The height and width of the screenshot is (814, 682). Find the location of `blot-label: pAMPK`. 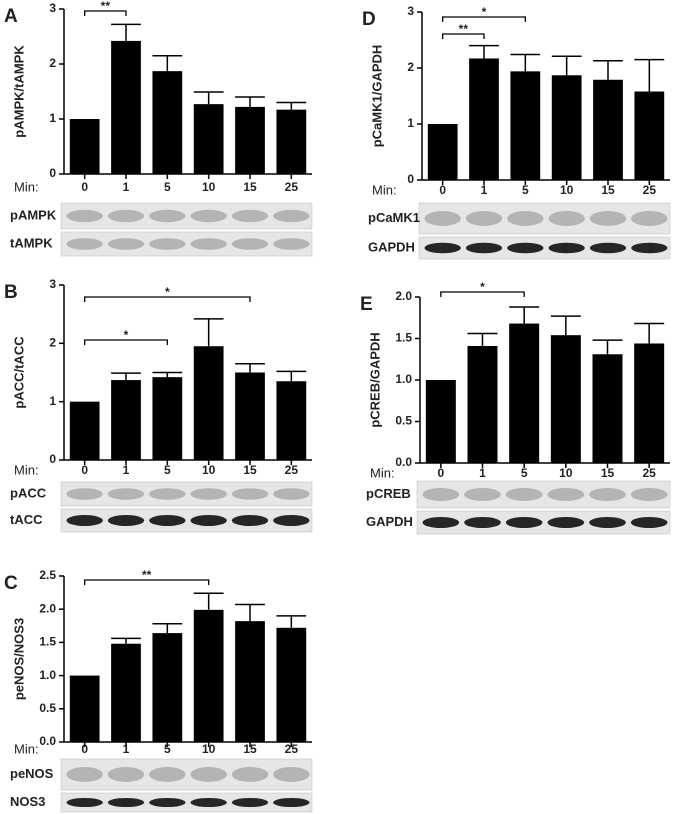

blot-label: pAMPK is located at coordinates (33, 214).